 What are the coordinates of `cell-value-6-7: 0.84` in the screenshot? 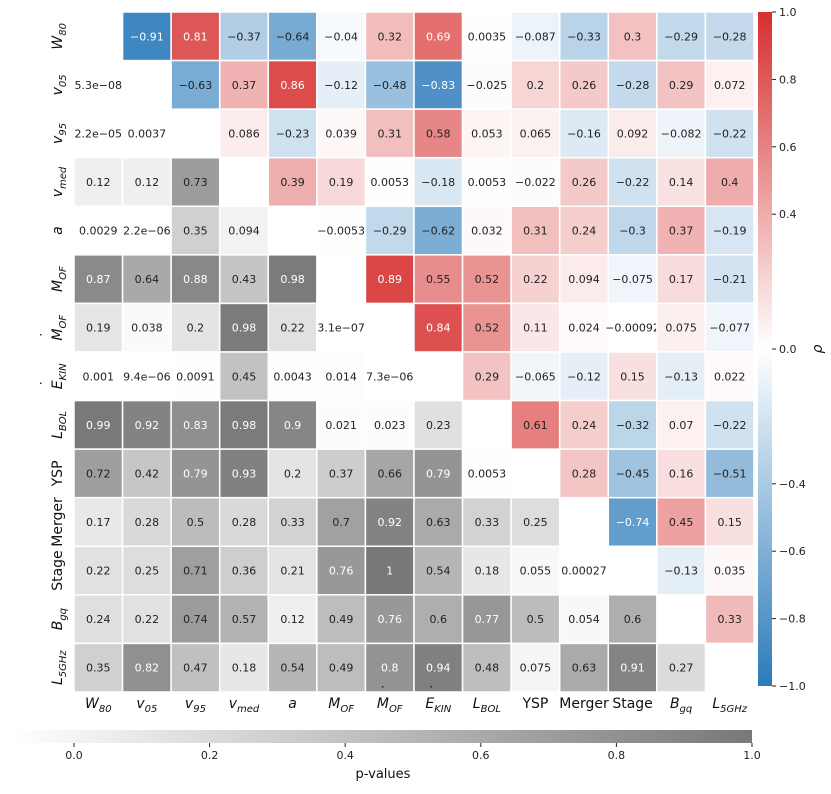 It's located at (438, 328).